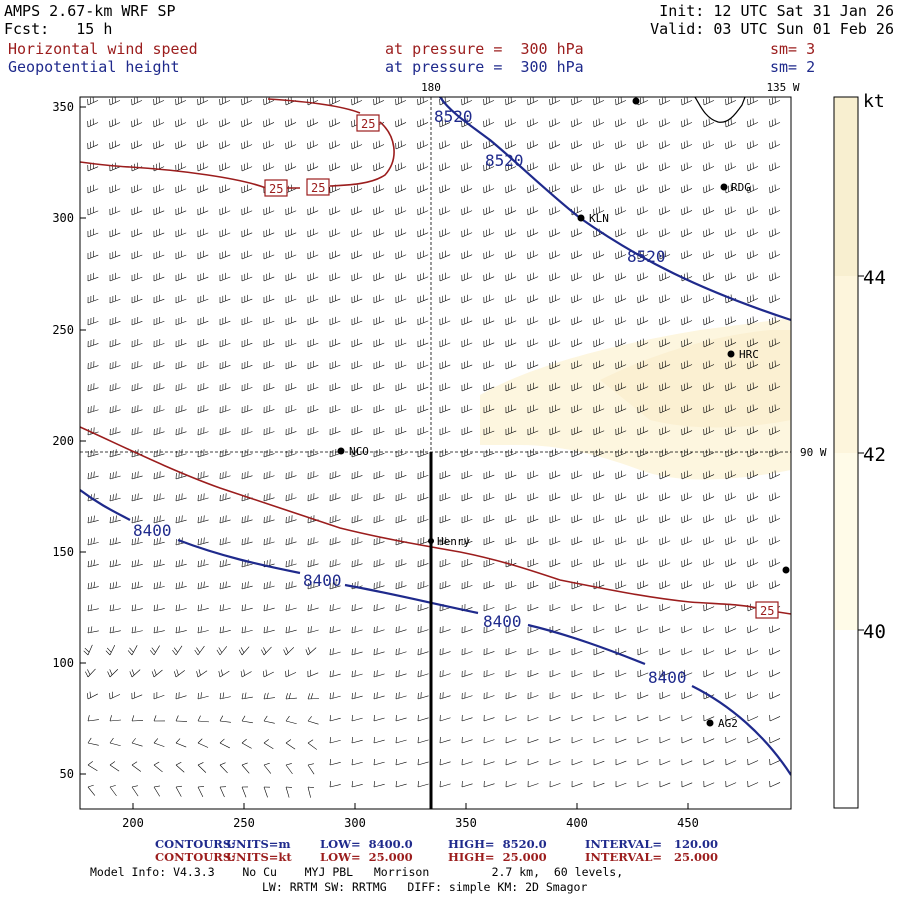 This screenshot has width=900, height=900. Describe the element at coordinates (874, 278) in the screenshot. I see `colorbar-label-44: 44` at that location.